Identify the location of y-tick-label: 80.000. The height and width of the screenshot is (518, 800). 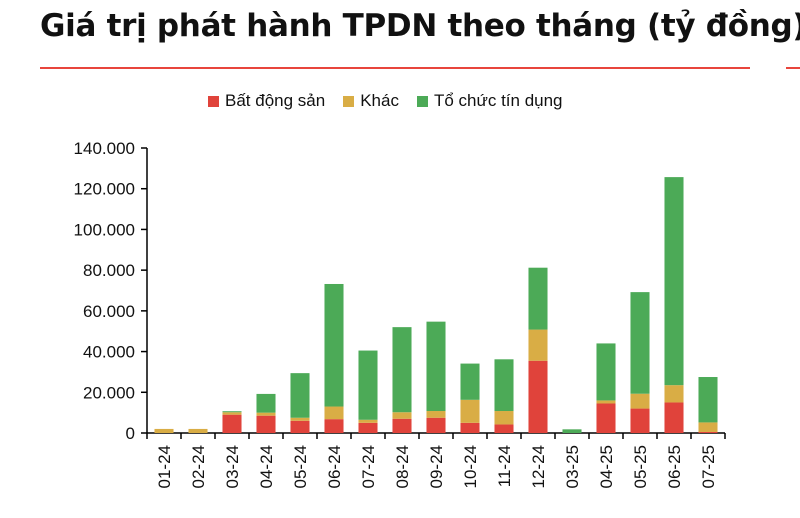
(109, 270).